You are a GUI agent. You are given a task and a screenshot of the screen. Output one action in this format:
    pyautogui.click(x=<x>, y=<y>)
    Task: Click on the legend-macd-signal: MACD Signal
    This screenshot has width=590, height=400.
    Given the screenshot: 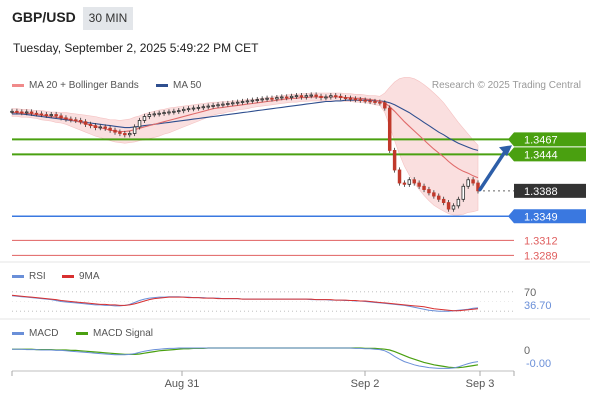 What is the action you would take?
    pyautogui.click(x=114, y=333)
    